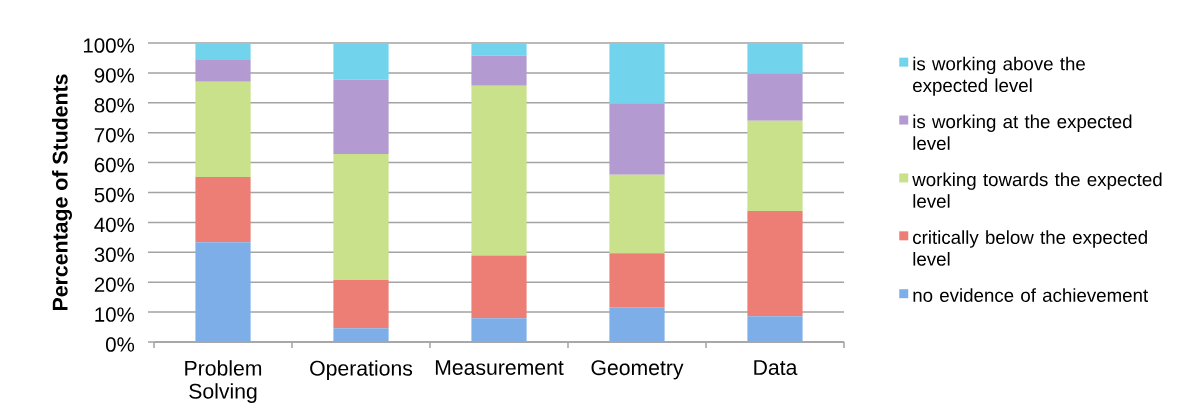 This screenshot has width=1179, height=407. Describe the element at coordinates (361, 370) in the screenshot. I see `x-tick-label: Operations` at that location.